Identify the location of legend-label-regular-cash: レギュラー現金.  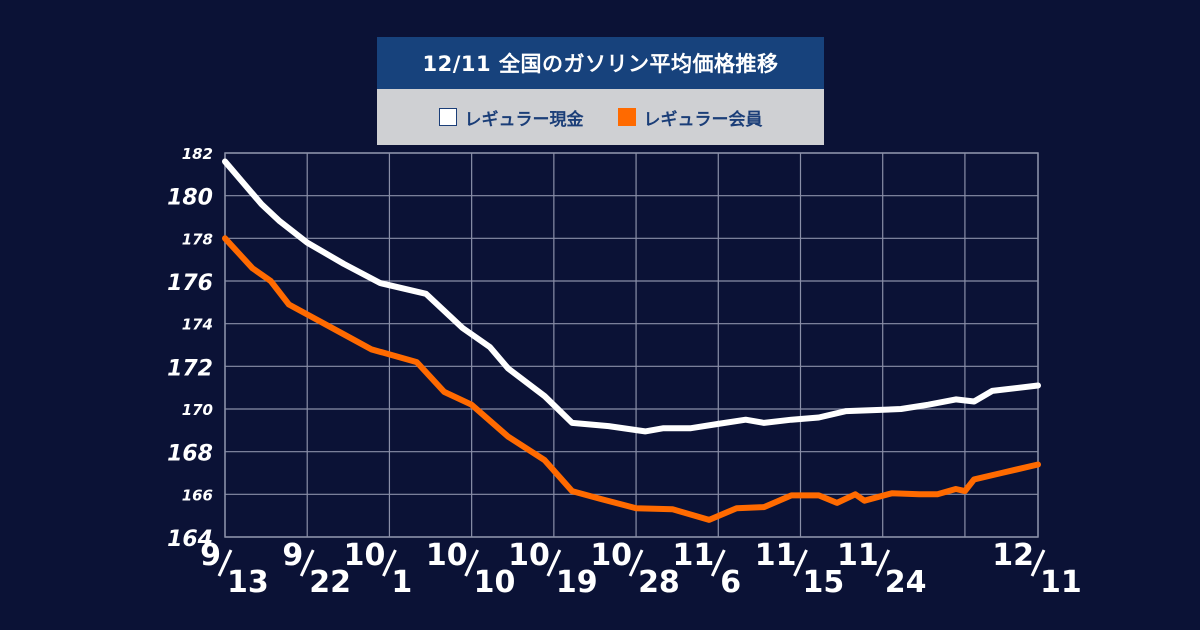
(524, 119).